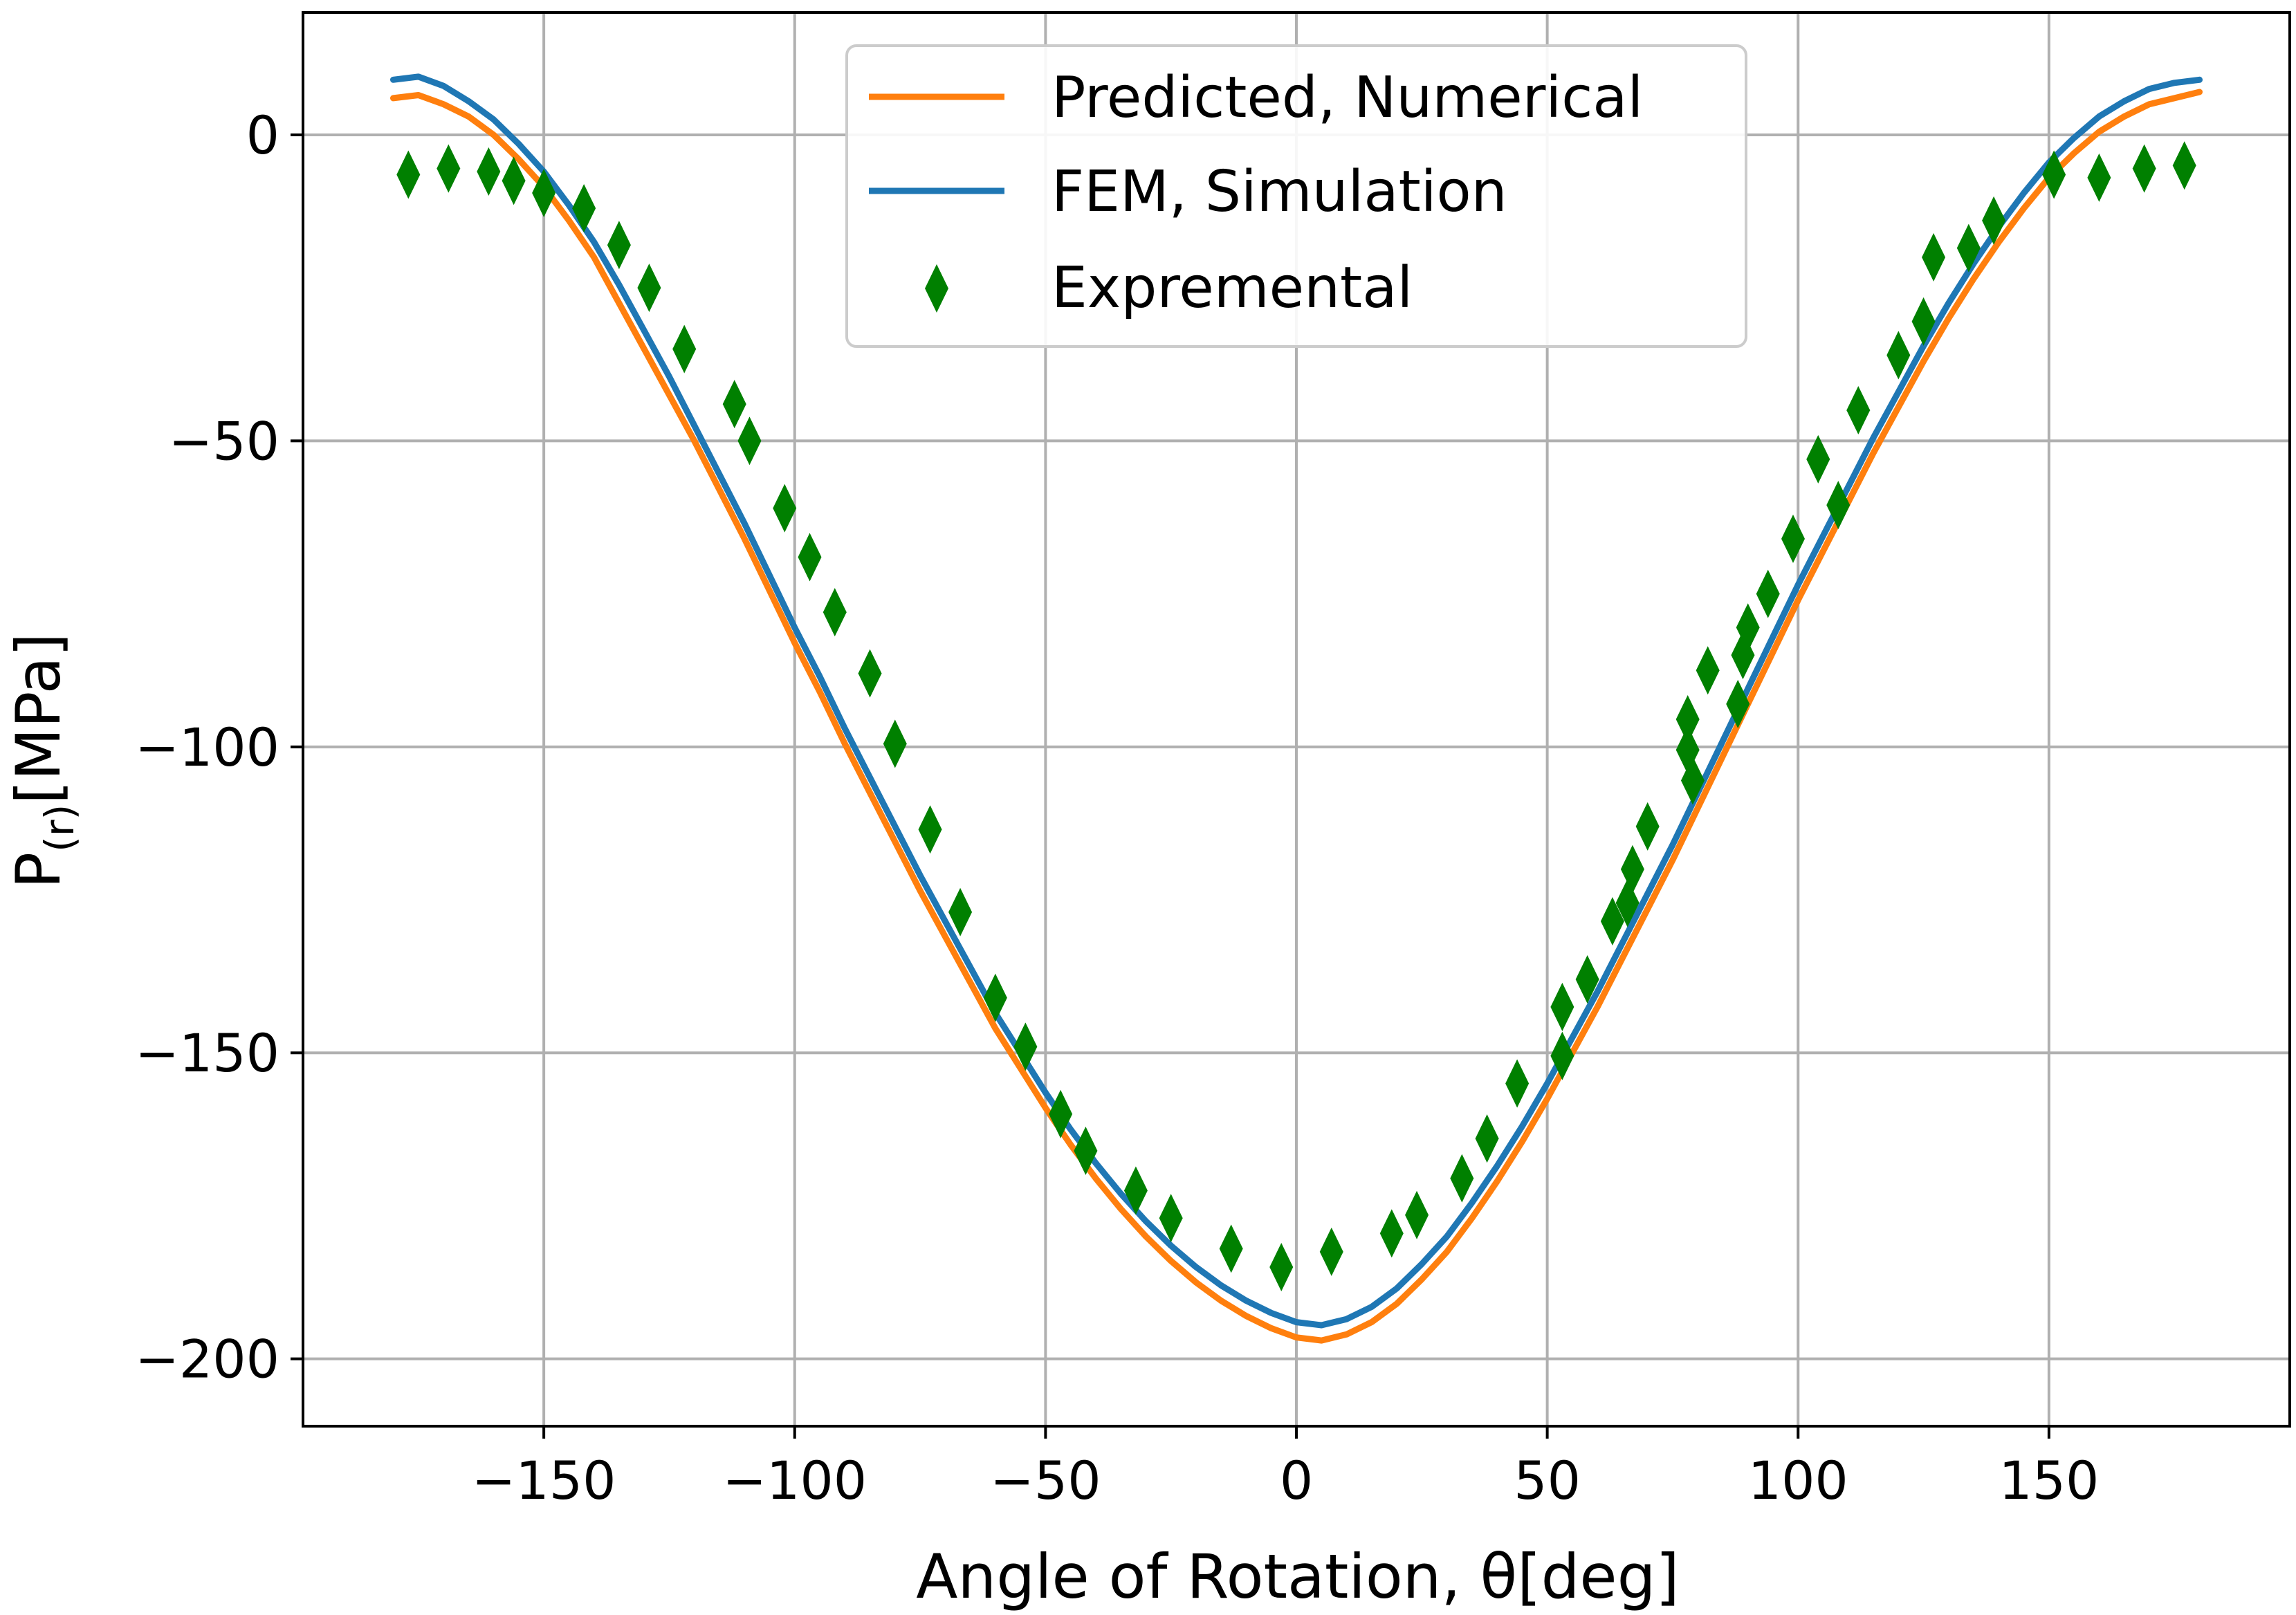  I want to click on x-tick-label: −150, so click(544, 1481).